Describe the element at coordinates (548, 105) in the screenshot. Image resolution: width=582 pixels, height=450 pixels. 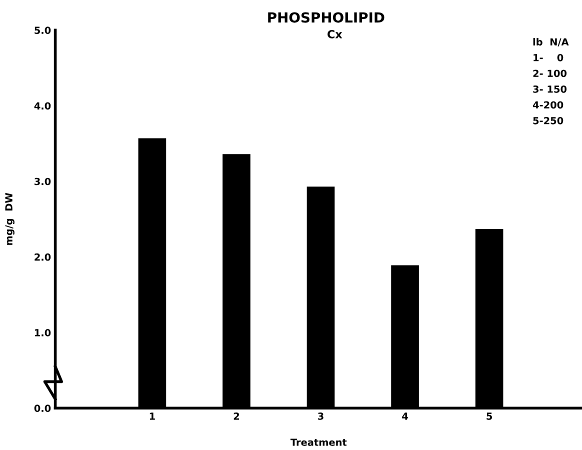
I see `annotation: 4-200` at that location.